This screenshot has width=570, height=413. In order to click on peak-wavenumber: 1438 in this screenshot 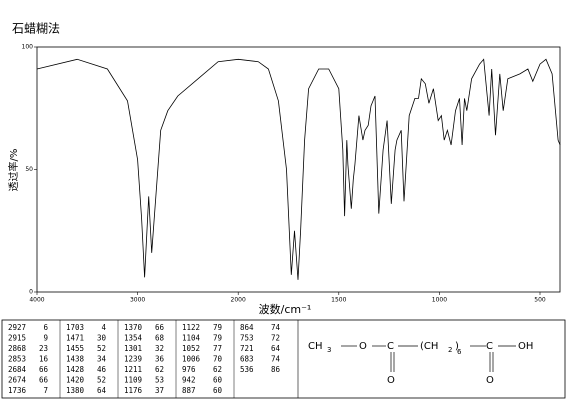, I will do `click(75, 359)`.